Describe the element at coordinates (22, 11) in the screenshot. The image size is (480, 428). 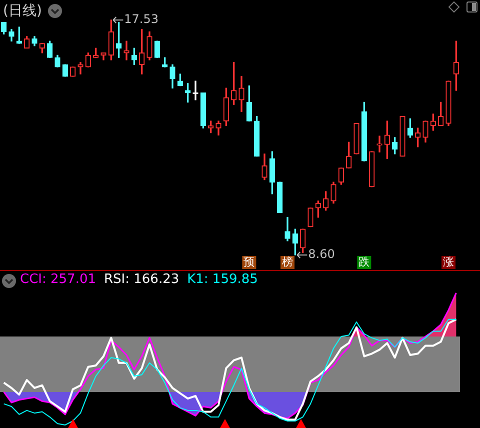
I see `chart-title: (日线)` at that location.